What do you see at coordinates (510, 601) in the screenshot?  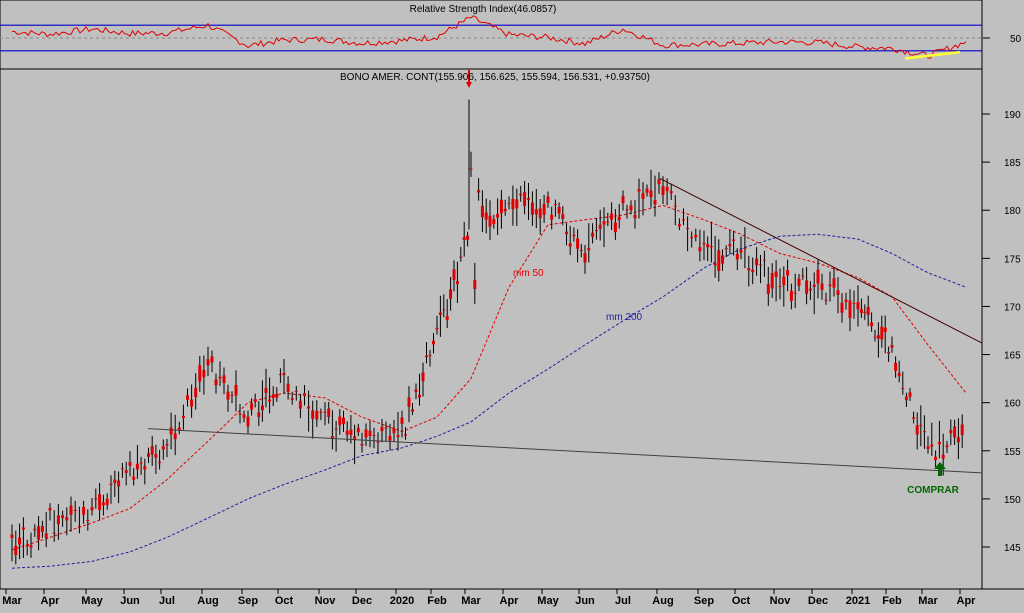 I see `x-tick-label: Apr` at bounding box center [510, 601].